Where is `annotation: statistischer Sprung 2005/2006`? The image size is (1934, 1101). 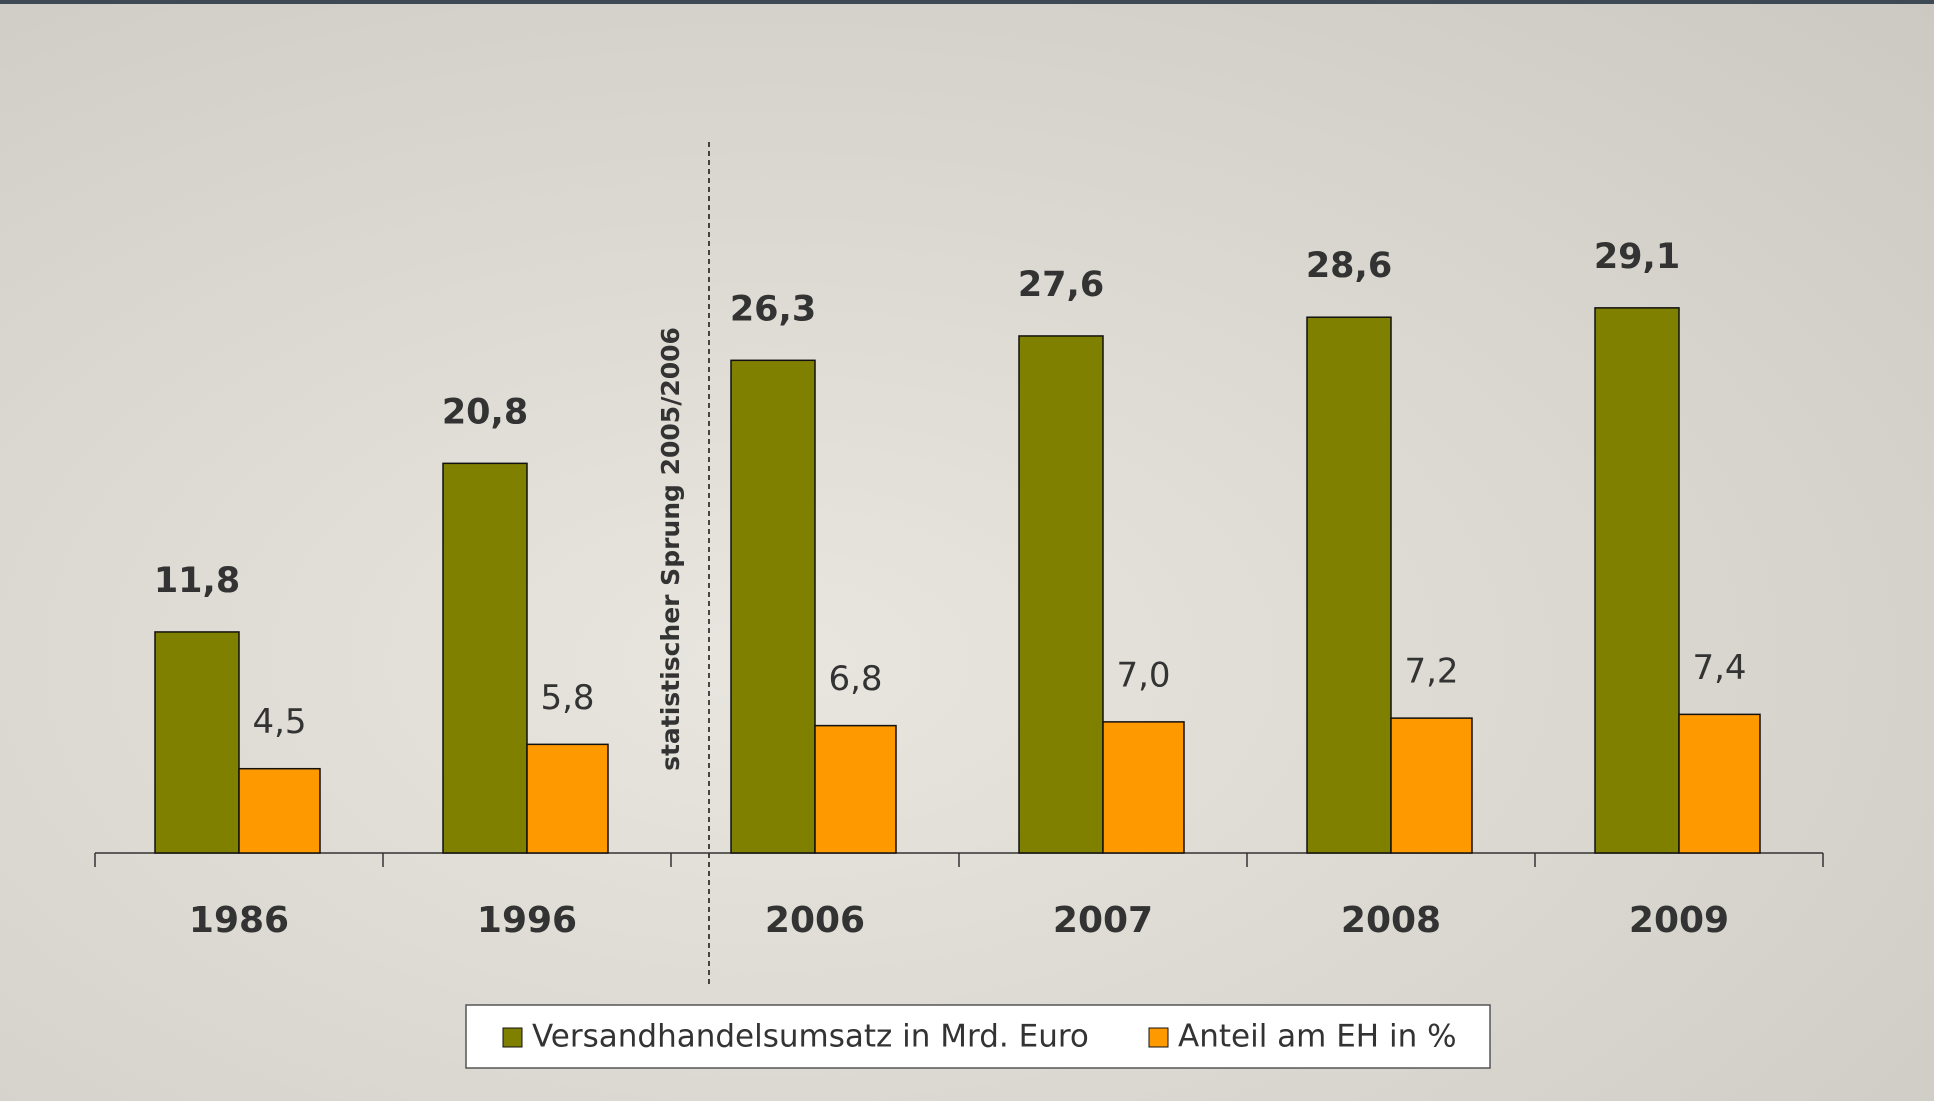 annotation: statistischer Sprung 2005/2006 is located at coordinates (670, 549).